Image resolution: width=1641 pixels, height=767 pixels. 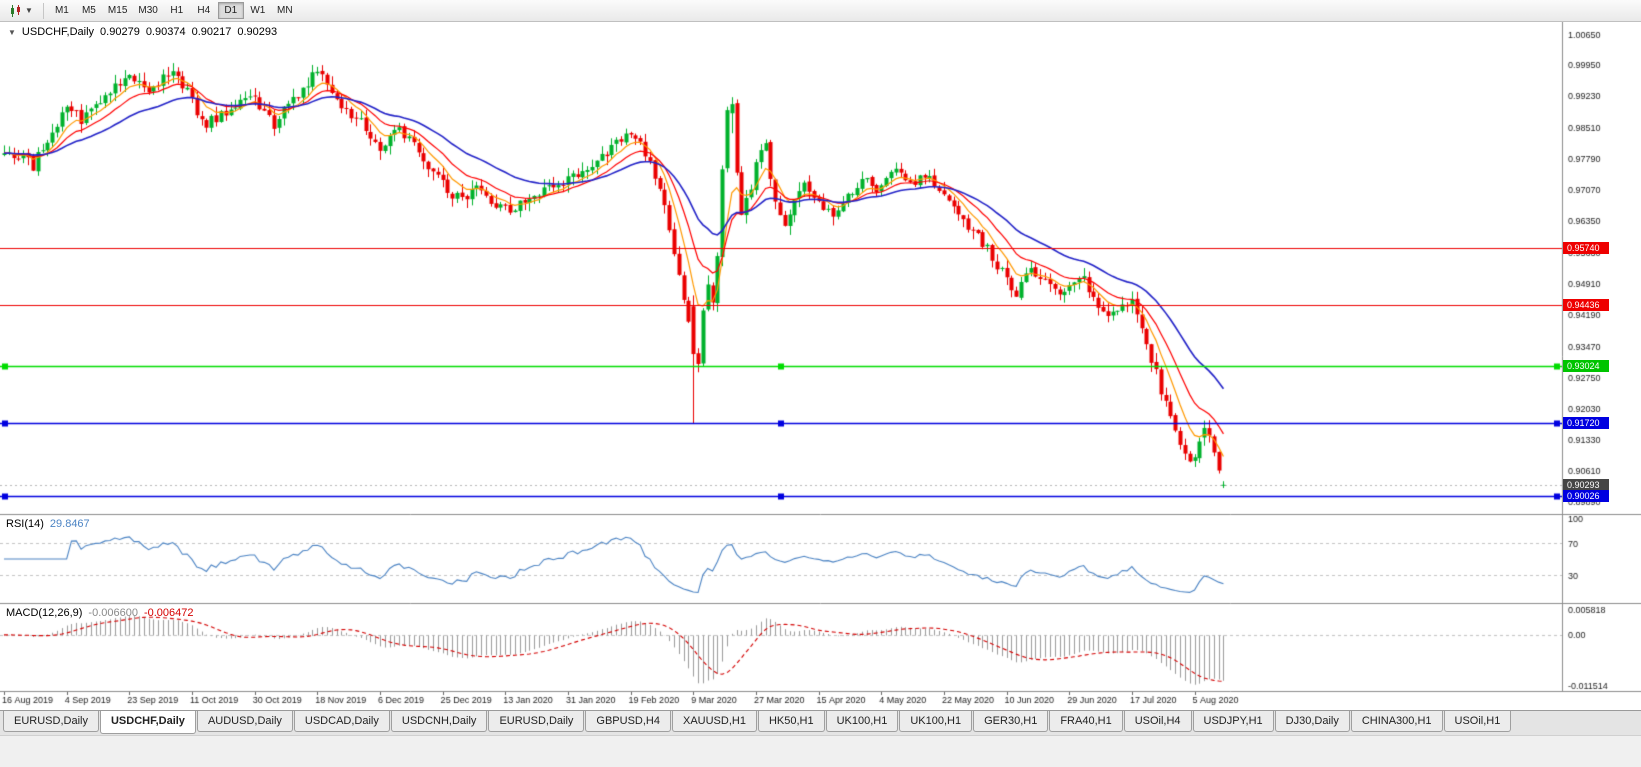 I want to click on chart-tab: CHINA300,H1, so click(x=1396, y=721).